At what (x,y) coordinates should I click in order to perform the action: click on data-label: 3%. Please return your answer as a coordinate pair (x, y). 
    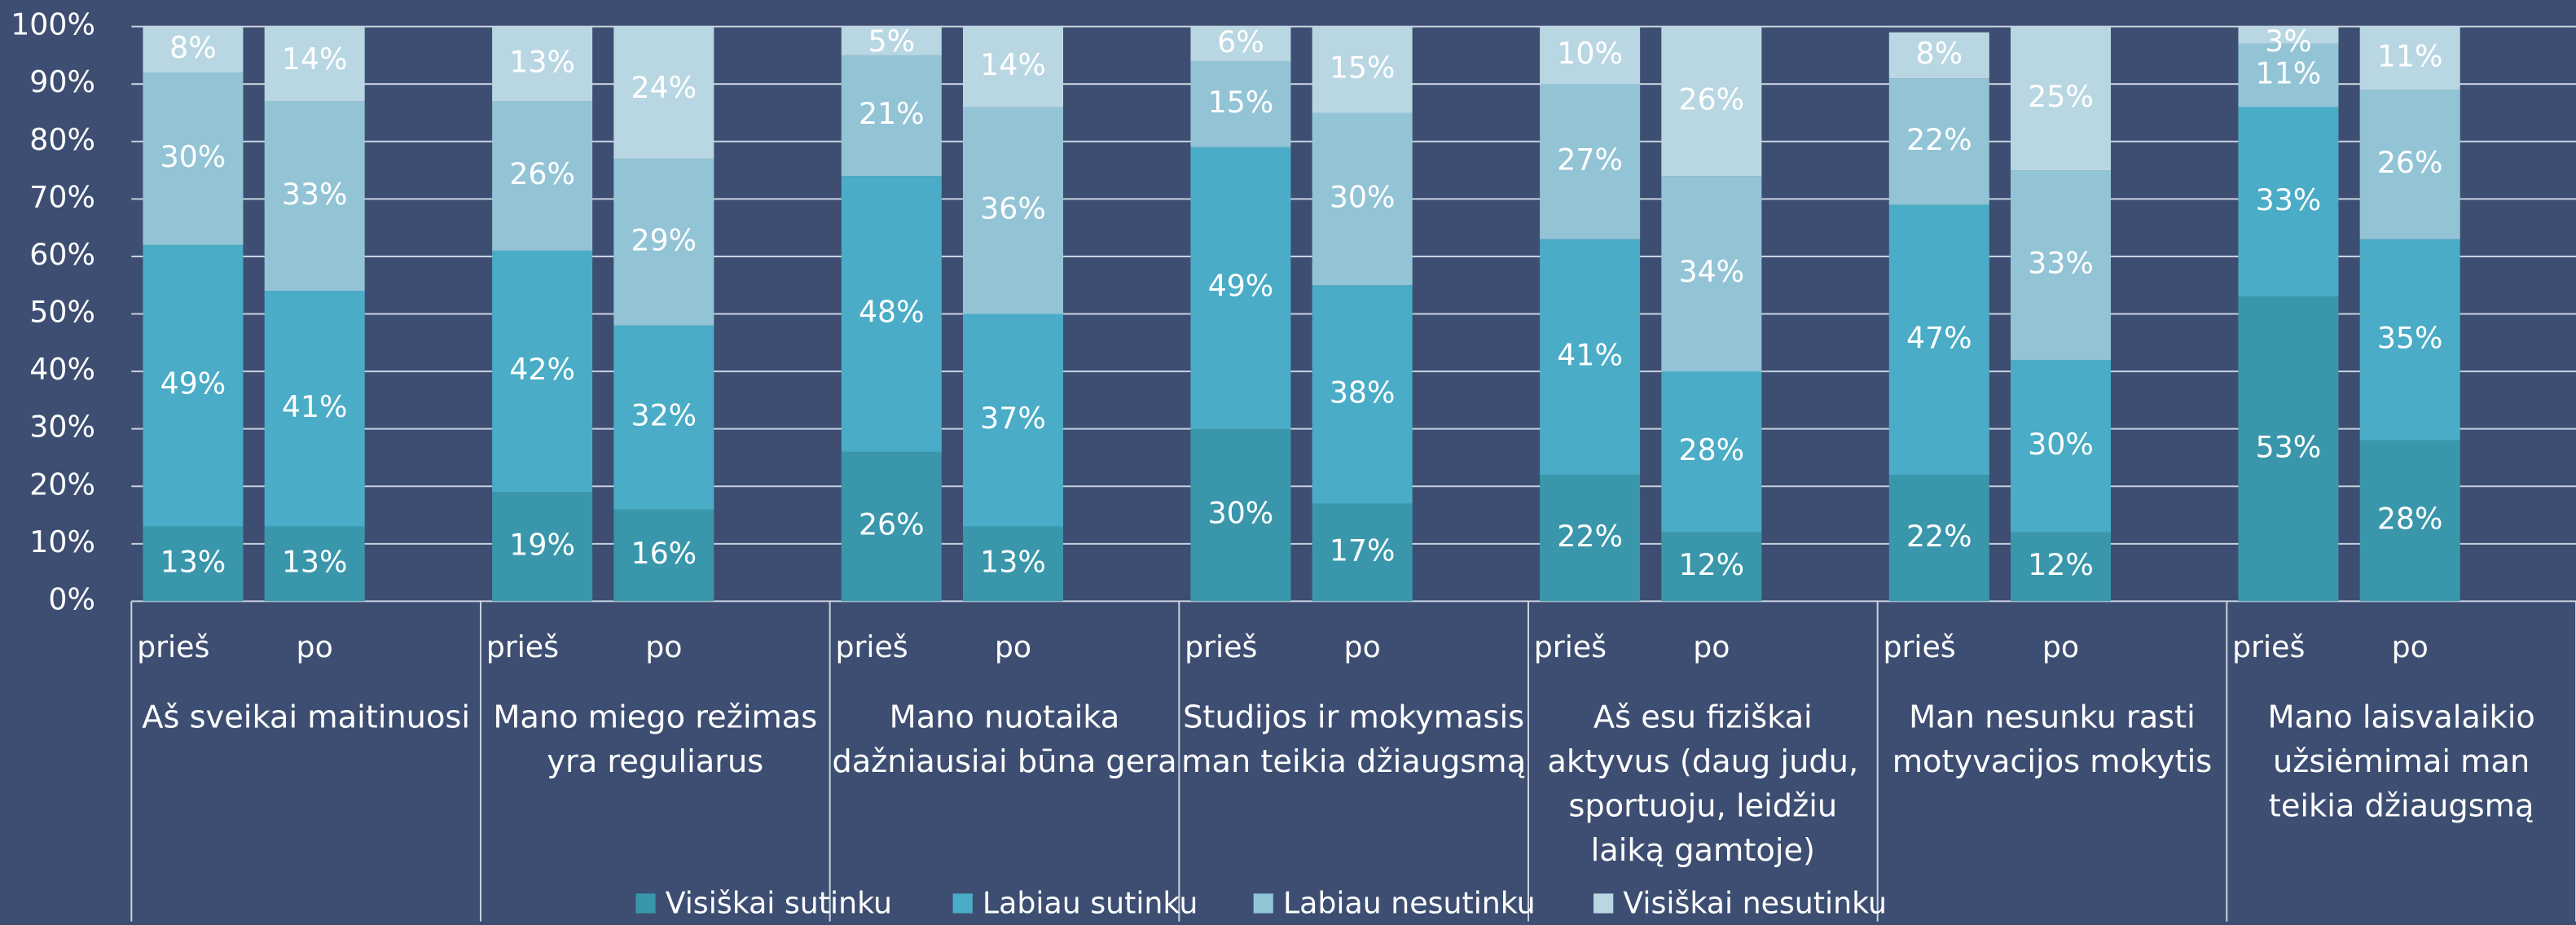
    Looking at the image, I should click on (2288, 41).